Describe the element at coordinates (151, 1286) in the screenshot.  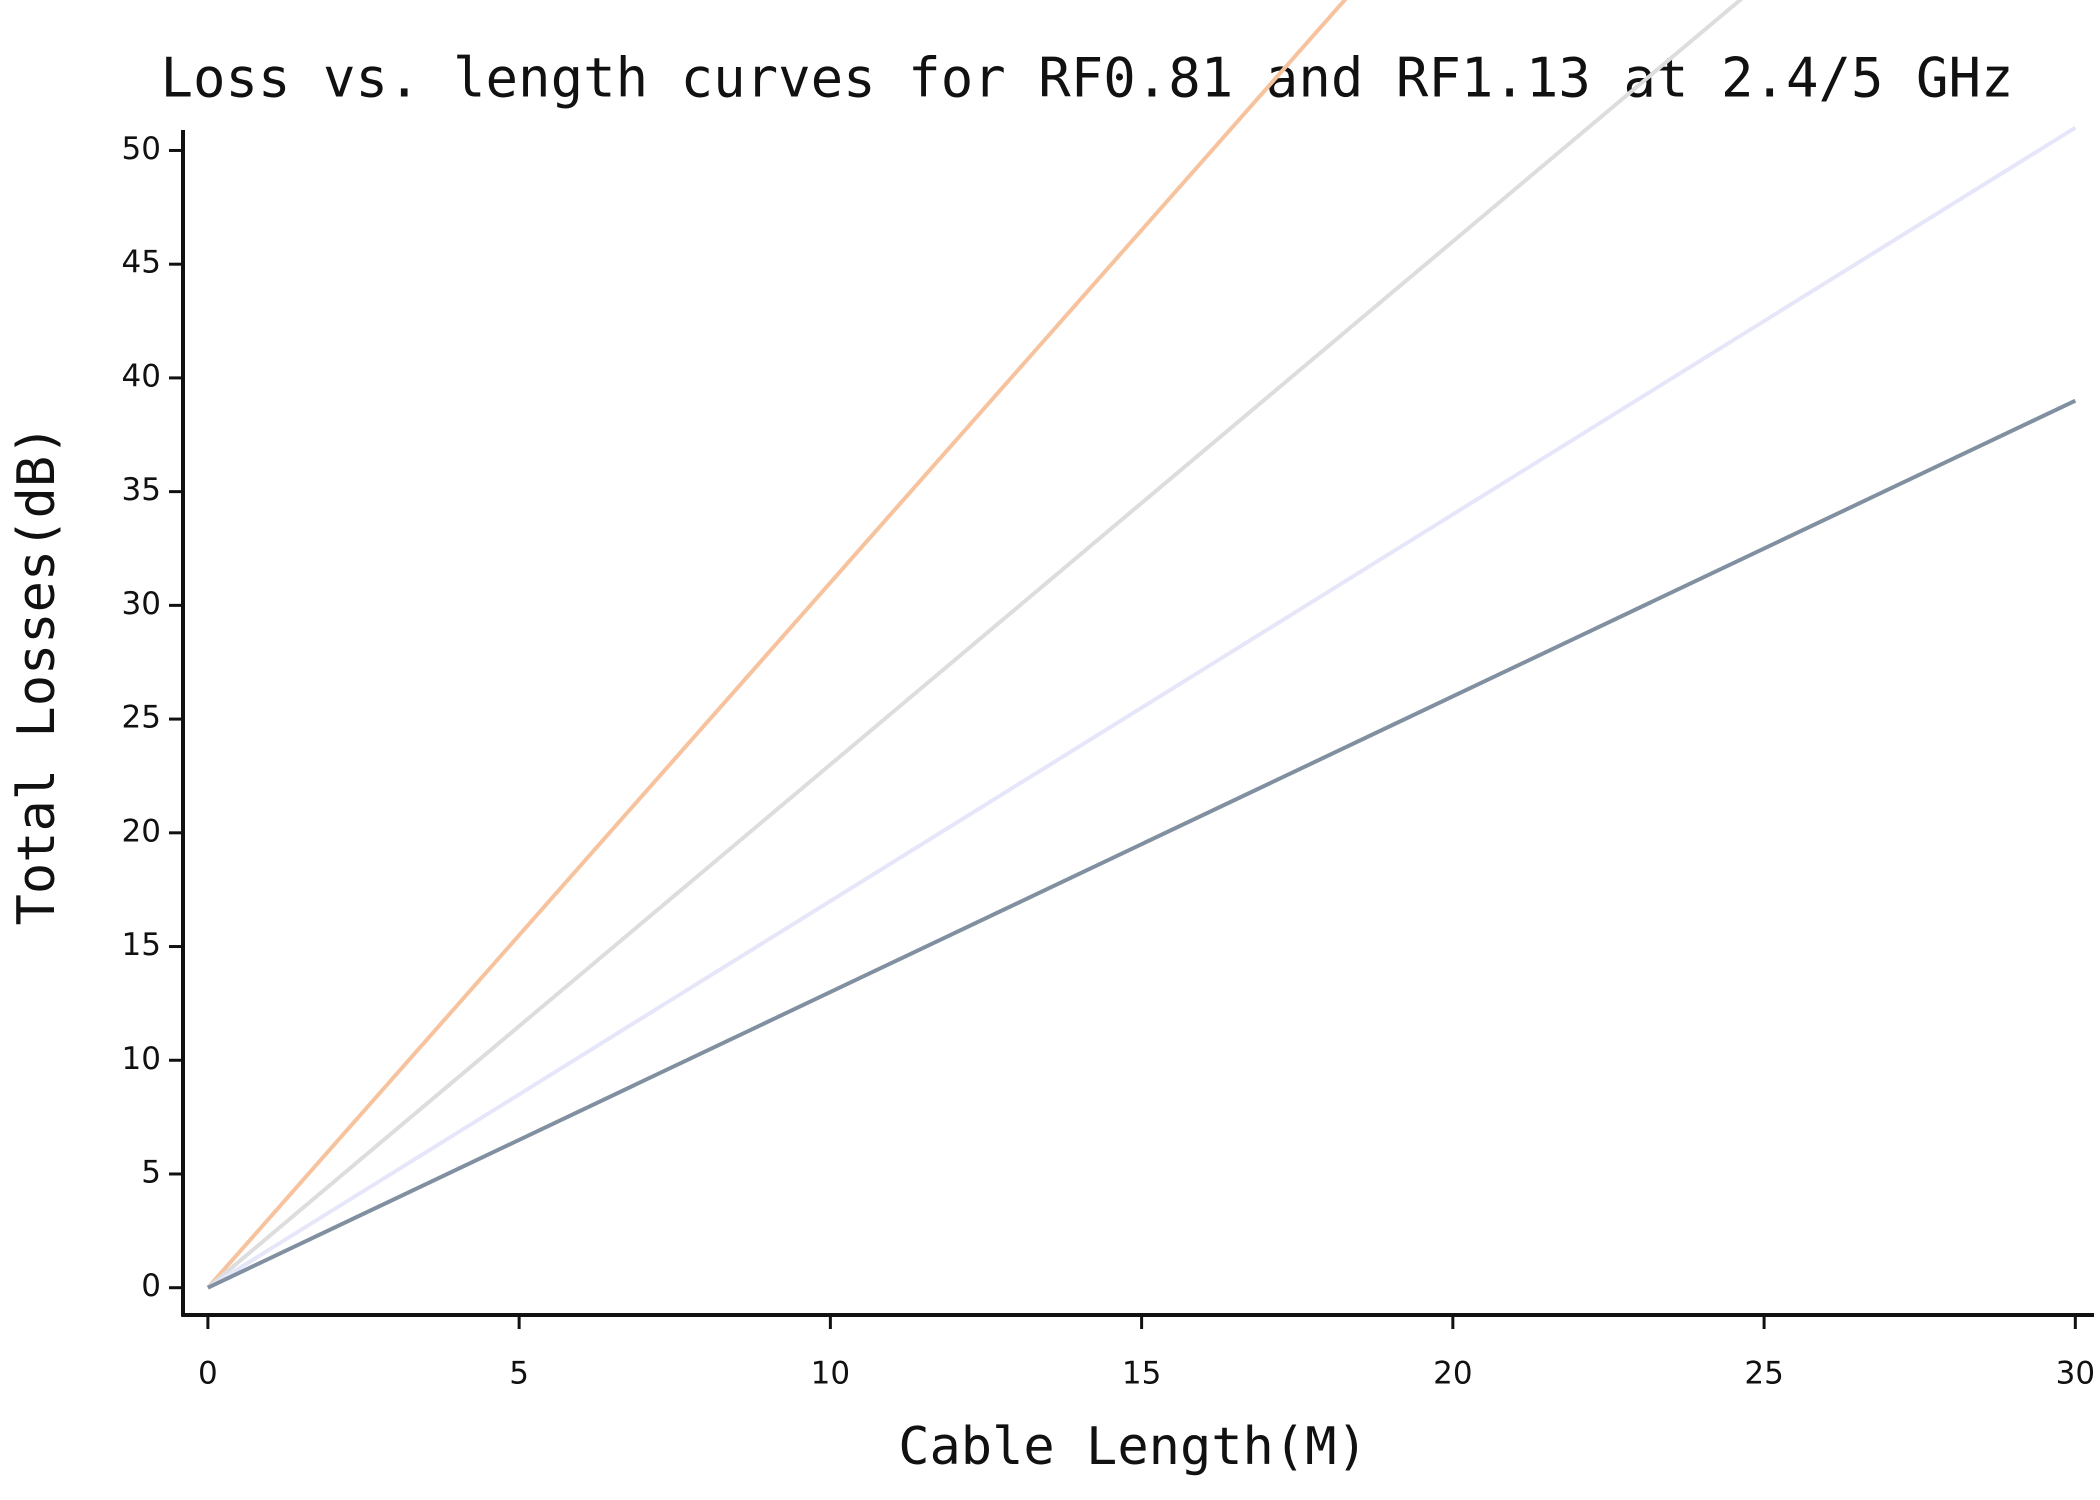
I see `y-tick-label: 0` at that location.